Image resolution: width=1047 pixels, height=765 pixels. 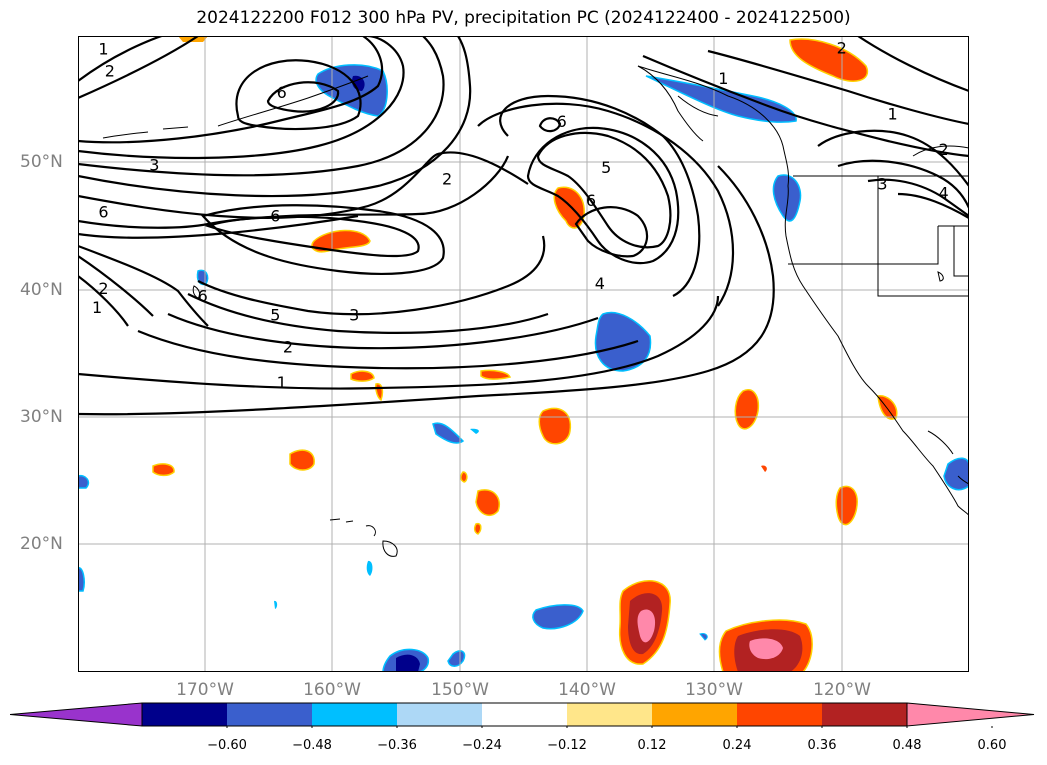 What do you see at coordinates (41, 290) in the screenshot?
I see `lat-label-40n: 40°N` at bounding box center [41, 290].